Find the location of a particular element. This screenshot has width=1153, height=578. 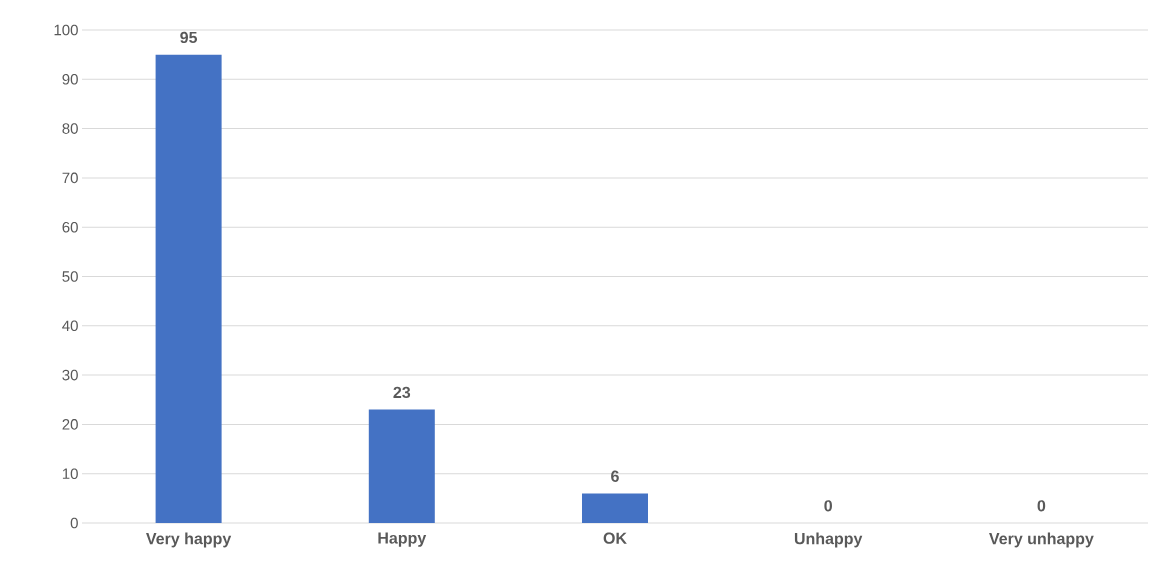

x-tick-label: Very happy is located at coordinates (189, 540).